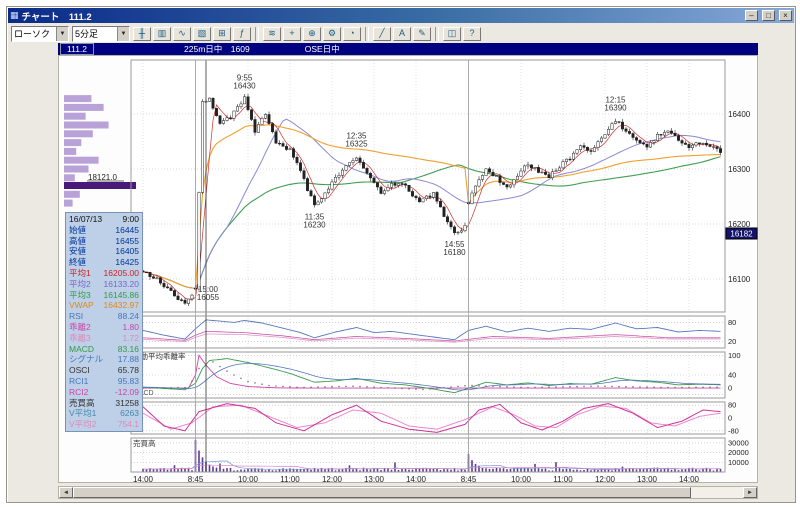 The width and height of the screenshot is (800, 507). What do you see at coordinates (104, 305) in the screenshot?
I see `tooltip-row: VWAP 16432.97` at bounding box center [104, 305].